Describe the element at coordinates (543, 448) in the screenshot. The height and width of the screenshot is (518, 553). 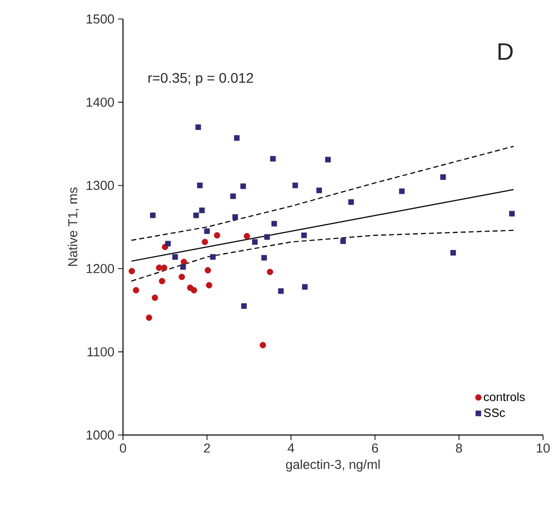
I see `x-tick-label: 10` at that location.